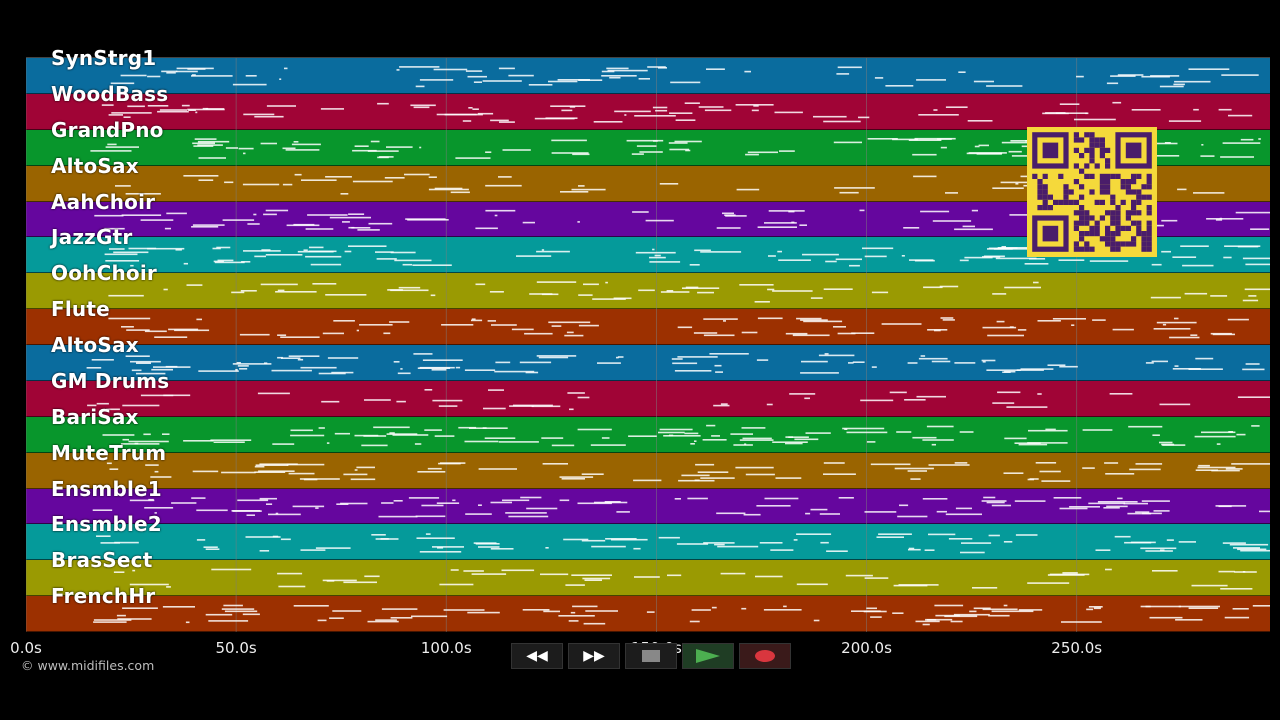 The height and width of the screenshot is (720, 1280). I want to click on rewind-button: ◀◀, so click(537, 656).